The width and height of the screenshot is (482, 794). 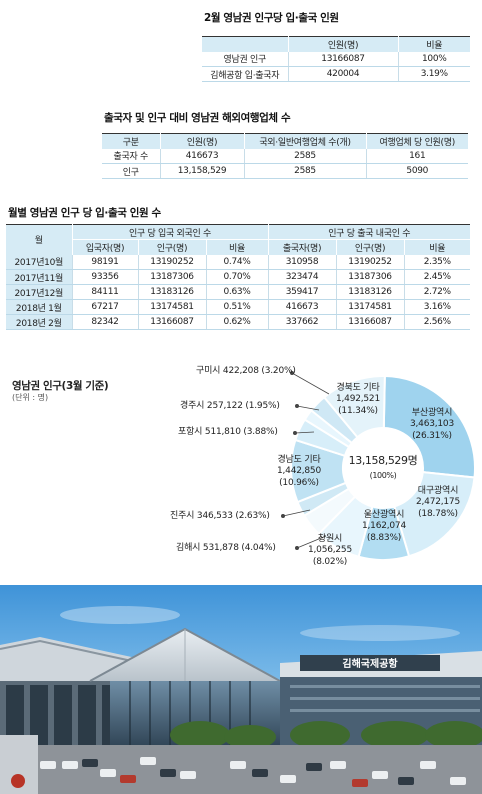 I want to click on slice-label-changwon: 창원시 1,056,255 (8.02%), so click(x=329, y=550).